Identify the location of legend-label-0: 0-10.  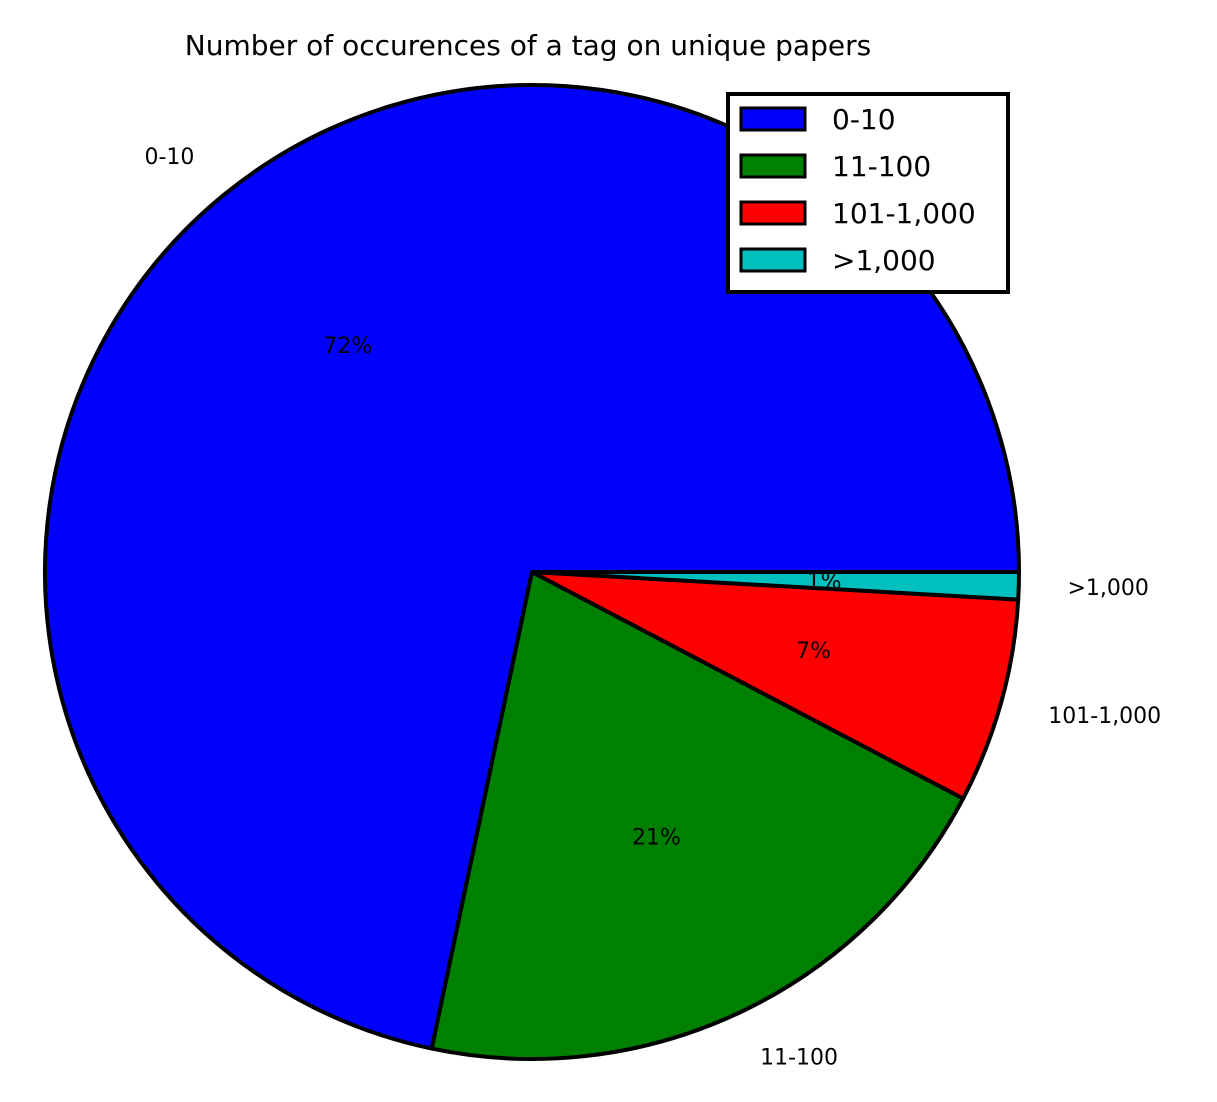
(864, 119).